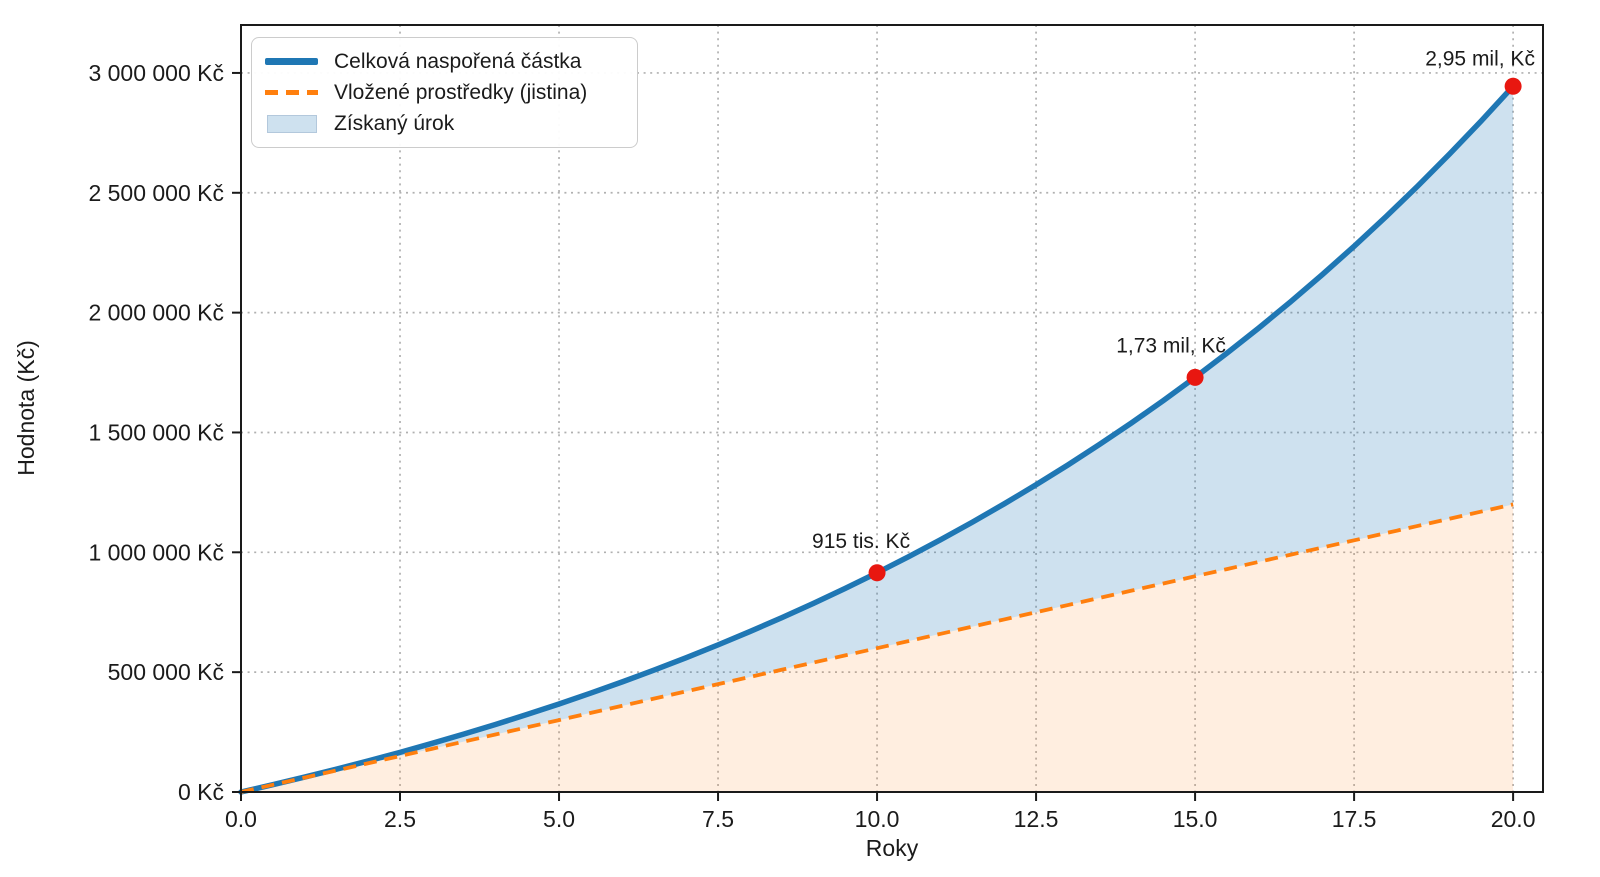 This screenshot has width=1600, height=877. What do you see at coordinates (1171, 345) in the screenshot?
I see `annotation-label: 1,73 mil, Kč` at bounding box center [1171, 345].